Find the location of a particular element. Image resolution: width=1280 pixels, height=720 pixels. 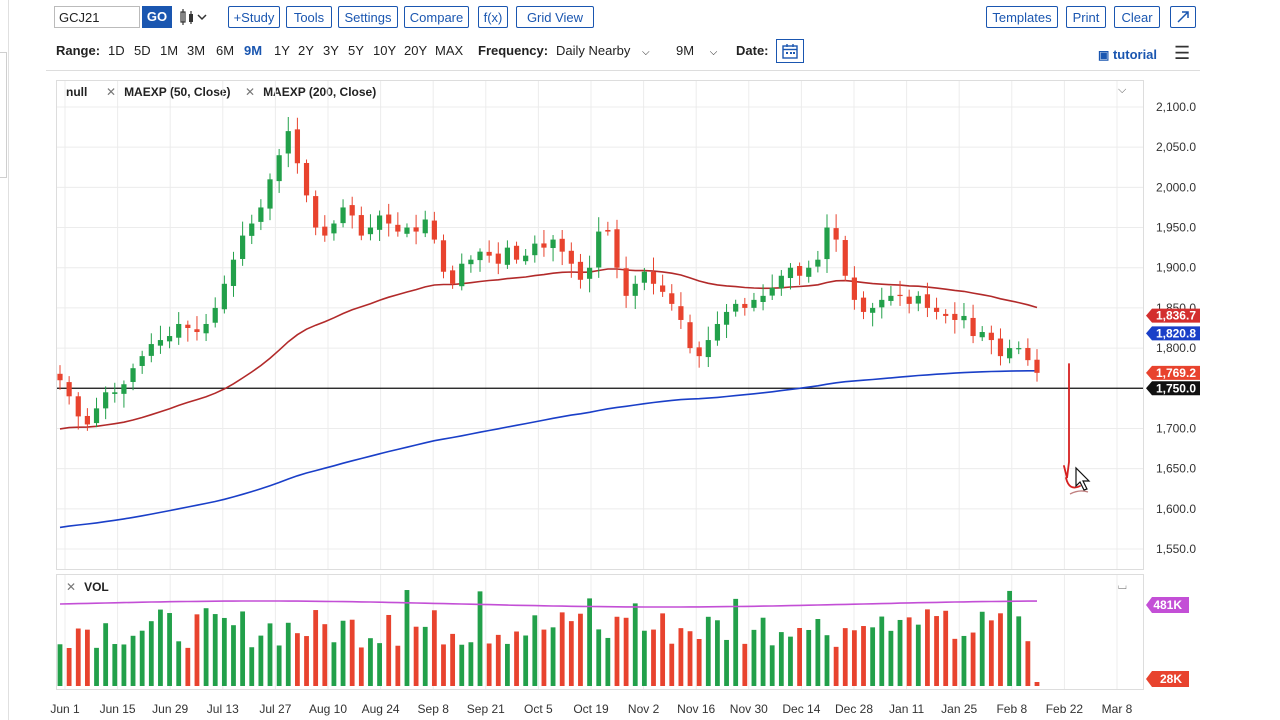

fx-button: f(x) is located at coordinates (493, 17).